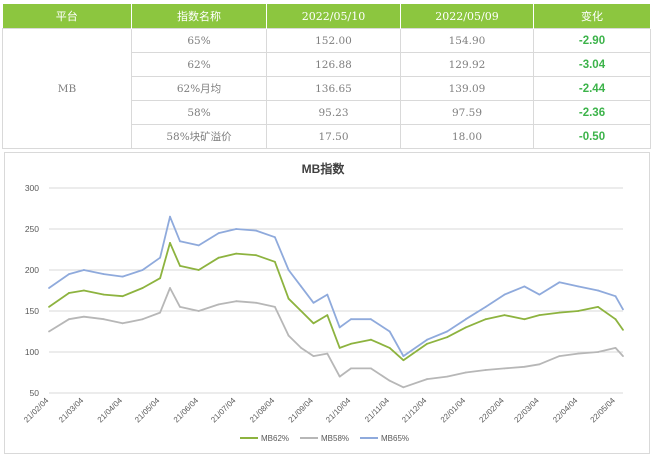 The height and width of the screenshot is (459, 654). What do you see at coordinates (395, 438) in the screenshot?
I see `legend-label: MB65%` at bounding box center [395, 438].